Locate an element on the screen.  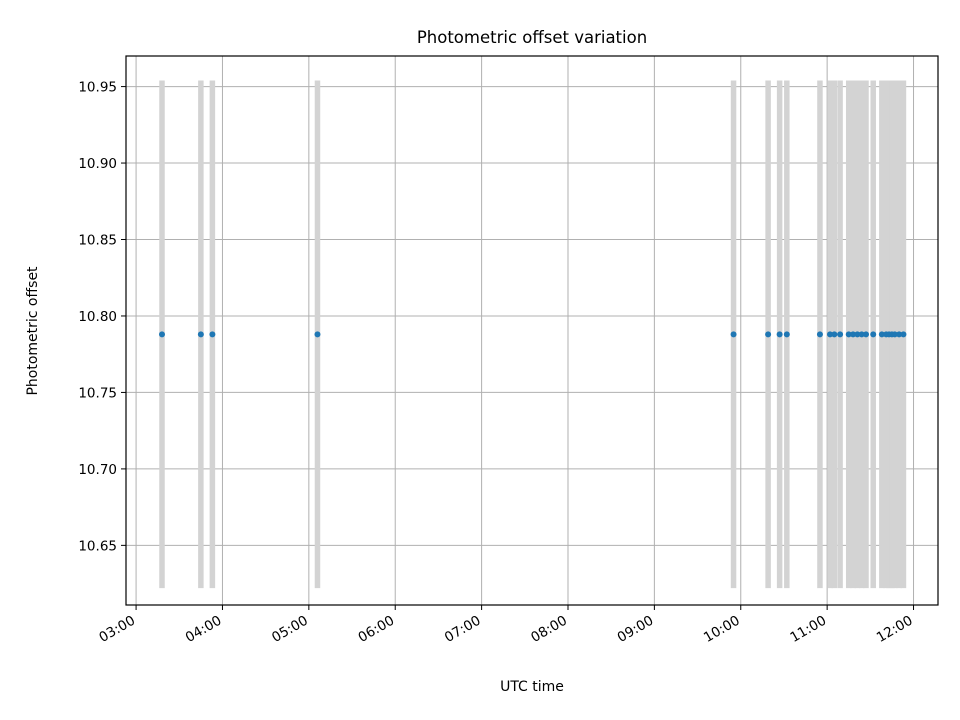
y-tick-label: 10.65 is located at coordinates (97, 546).